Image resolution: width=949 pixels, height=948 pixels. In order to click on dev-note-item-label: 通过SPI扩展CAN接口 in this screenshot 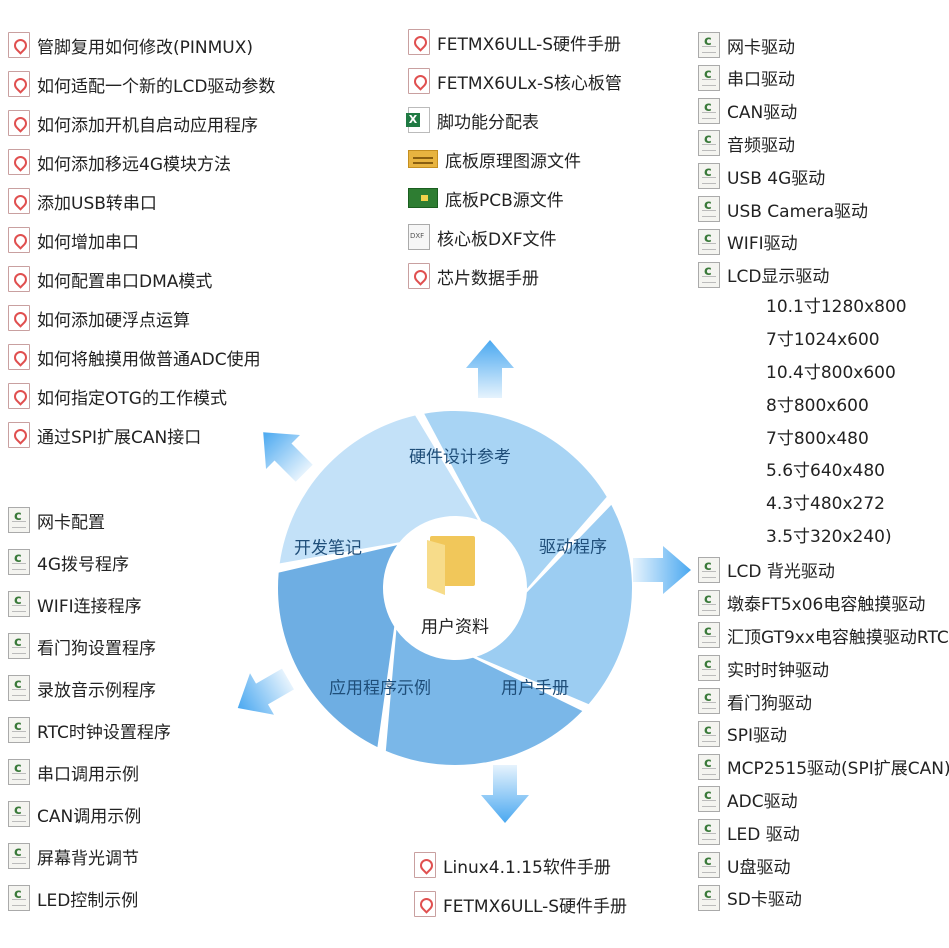, I will do `click(119, 437)`.